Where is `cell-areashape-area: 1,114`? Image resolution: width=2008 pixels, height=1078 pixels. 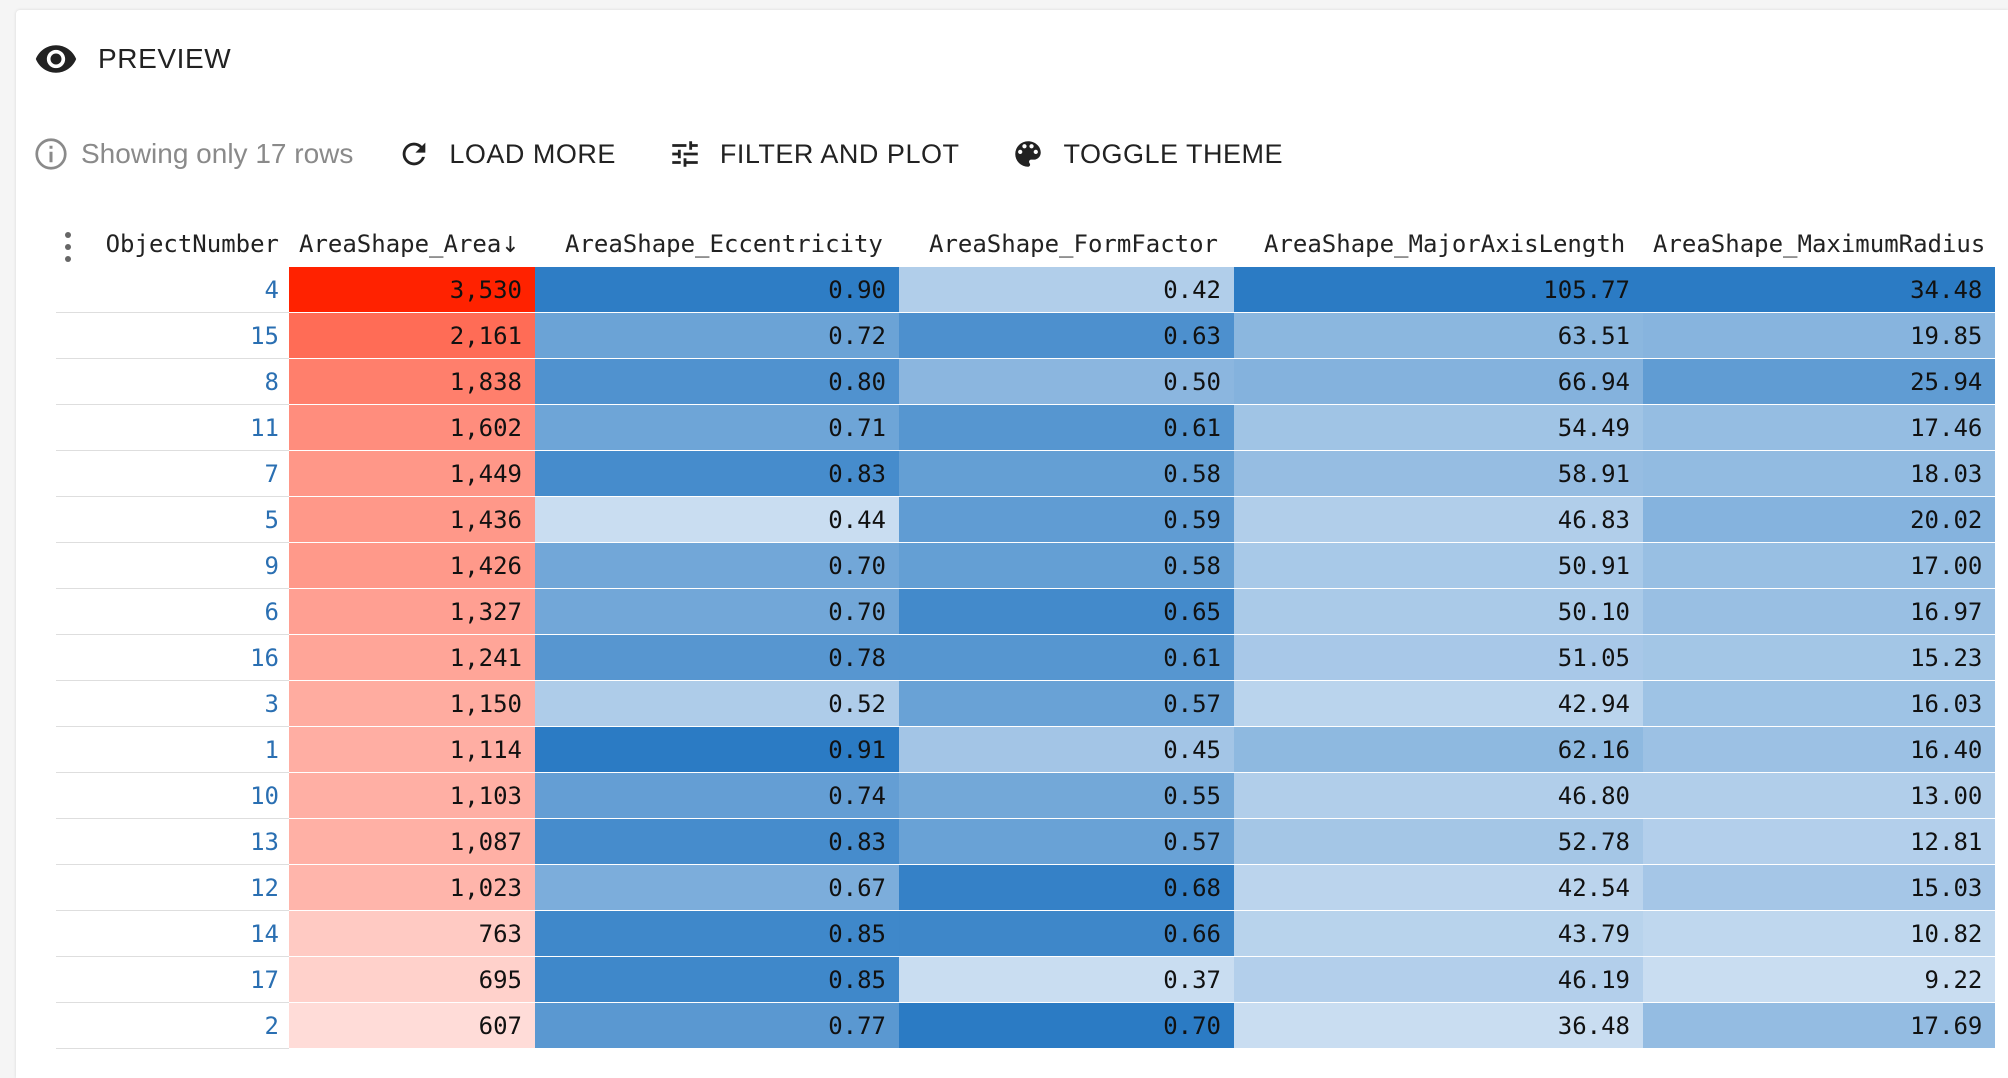
cell-areashape-area: 1,114 is located at coordinates (412, 749).